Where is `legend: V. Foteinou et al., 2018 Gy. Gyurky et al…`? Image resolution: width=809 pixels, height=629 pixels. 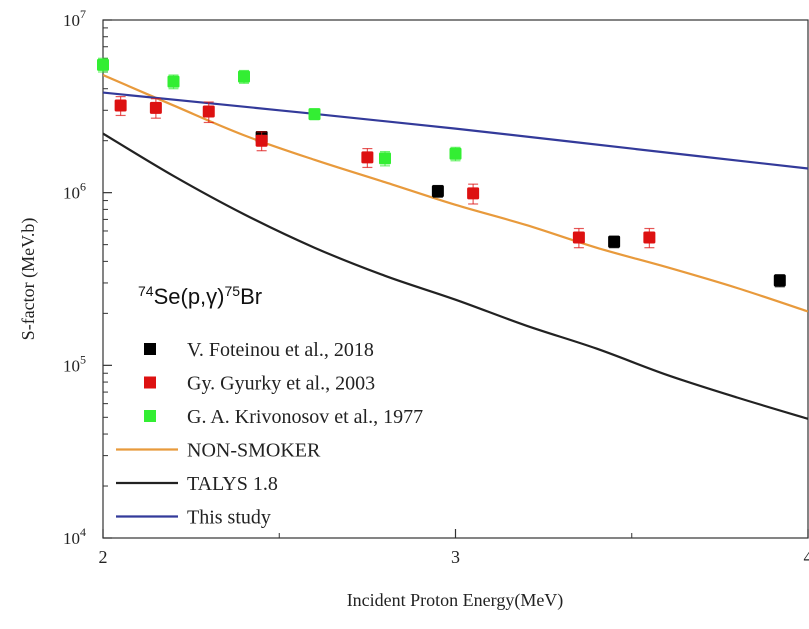 legend: V. Foteinou et al., 2018 Gy. Gyurky et al… is located at coordinates (269, 434).